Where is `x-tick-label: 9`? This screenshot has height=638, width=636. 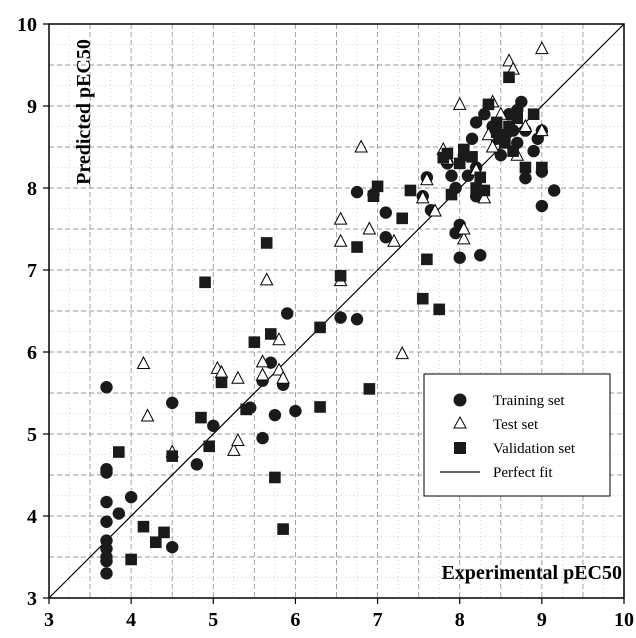 x-tick-label: 9 is located at coordinates (542, 620).